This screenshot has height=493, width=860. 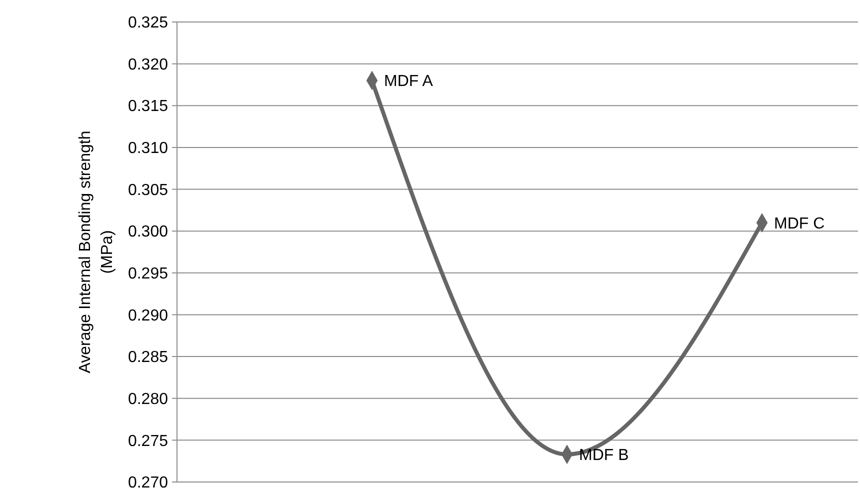 What do you see at coordinates (409, 81) in the screenshot?
I see `annotation: MDF A` at bounding box center [409, 81].